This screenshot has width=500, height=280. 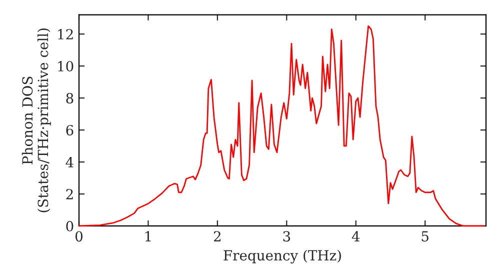 What do you see at coordinates (356, 236) in the screenshot?
I see `x-tick-label: 4` at bounding box center [356, 236].